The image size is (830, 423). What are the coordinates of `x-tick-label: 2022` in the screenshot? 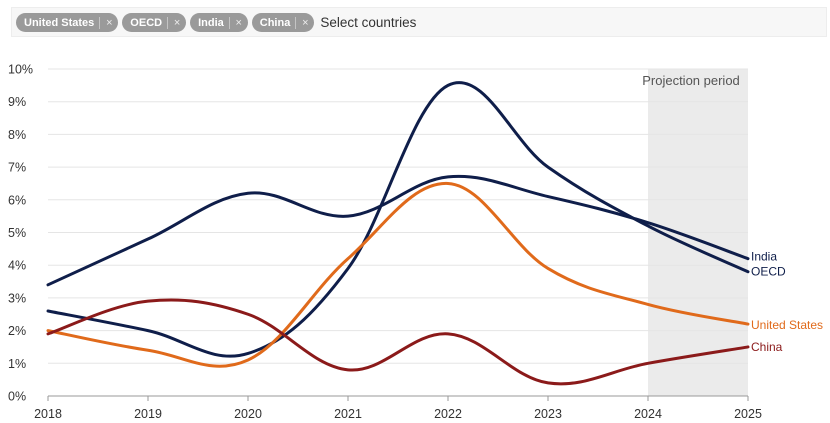 It's located at (448, 414).